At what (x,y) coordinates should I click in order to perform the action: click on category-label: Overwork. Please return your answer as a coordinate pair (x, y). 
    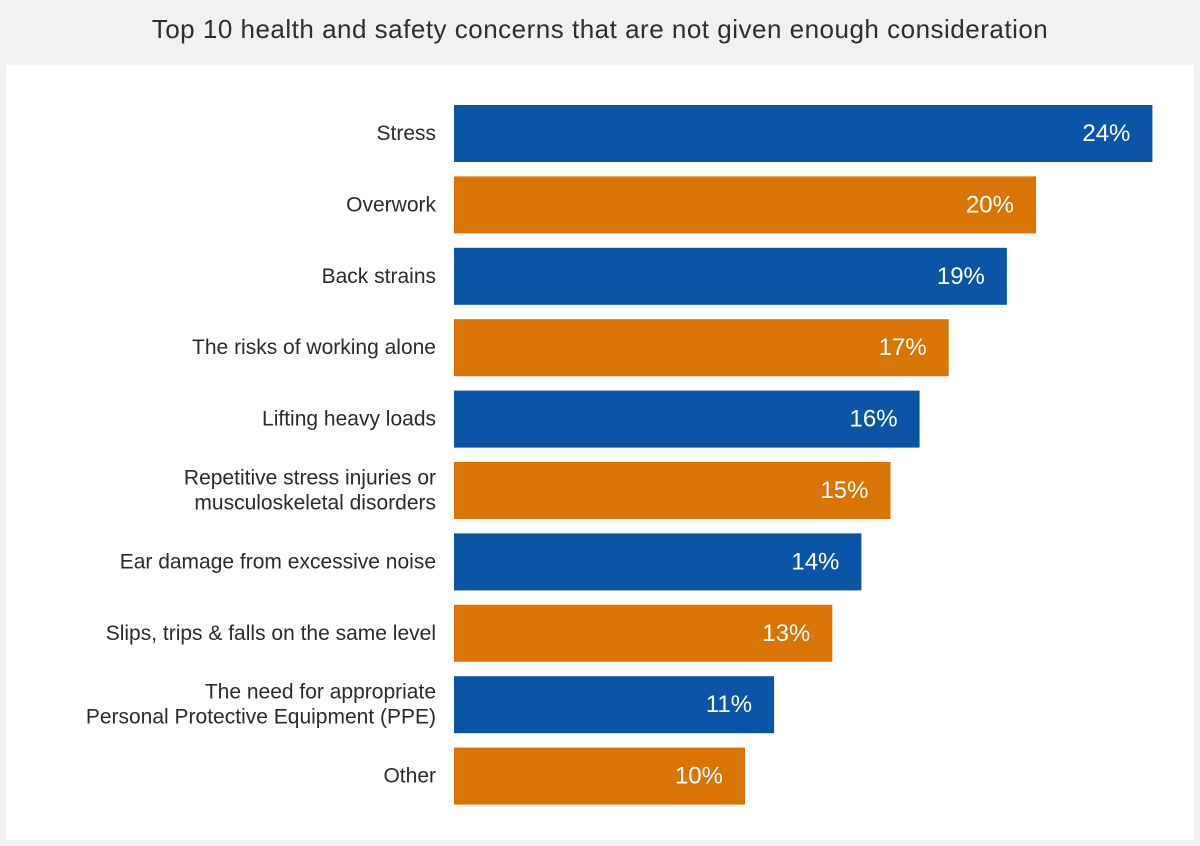
    Looking at the image, I should click on (391, 204).